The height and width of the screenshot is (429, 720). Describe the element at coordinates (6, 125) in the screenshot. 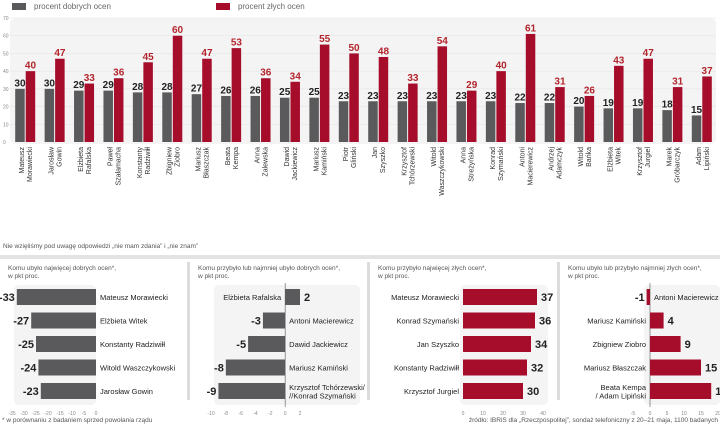

I see `y-tick-label: 10` at that location.